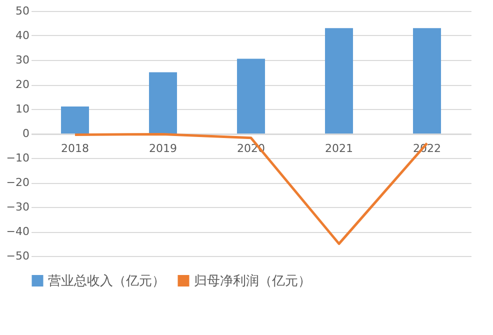 This screenshot has height=335, width=493. I want to click on y-tick-label: −50, so click(18, 256).